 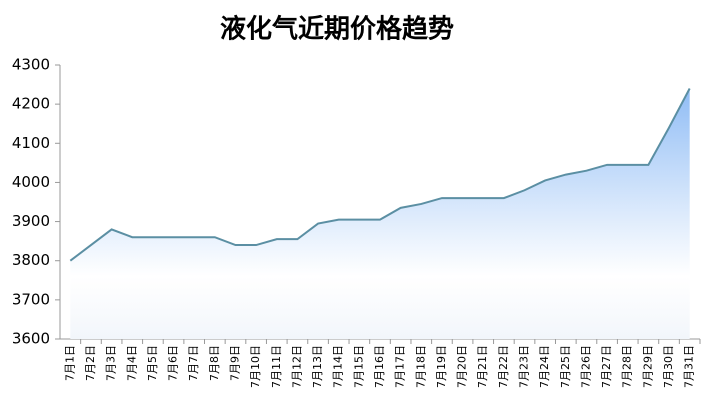 What do you see at coordinates (317, 366) in the screenshot?
I see `x-tick-label: 7月13日` at bounding box center [317, 366].